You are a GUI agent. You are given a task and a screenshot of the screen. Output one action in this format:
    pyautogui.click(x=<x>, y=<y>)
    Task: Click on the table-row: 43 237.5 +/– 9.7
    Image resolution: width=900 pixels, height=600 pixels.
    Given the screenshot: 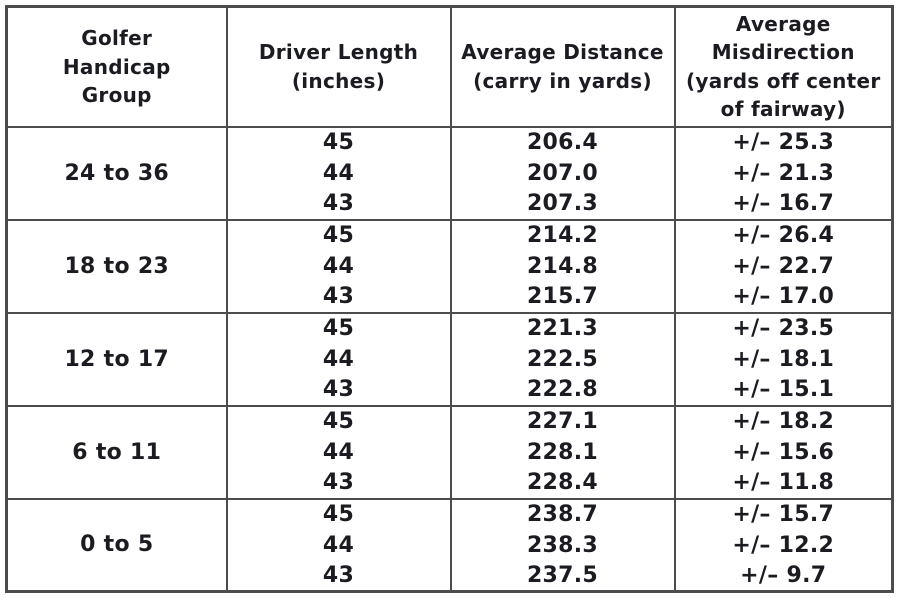 What is the action you would take?
    pyautogui.click(x=450, y=576)
    